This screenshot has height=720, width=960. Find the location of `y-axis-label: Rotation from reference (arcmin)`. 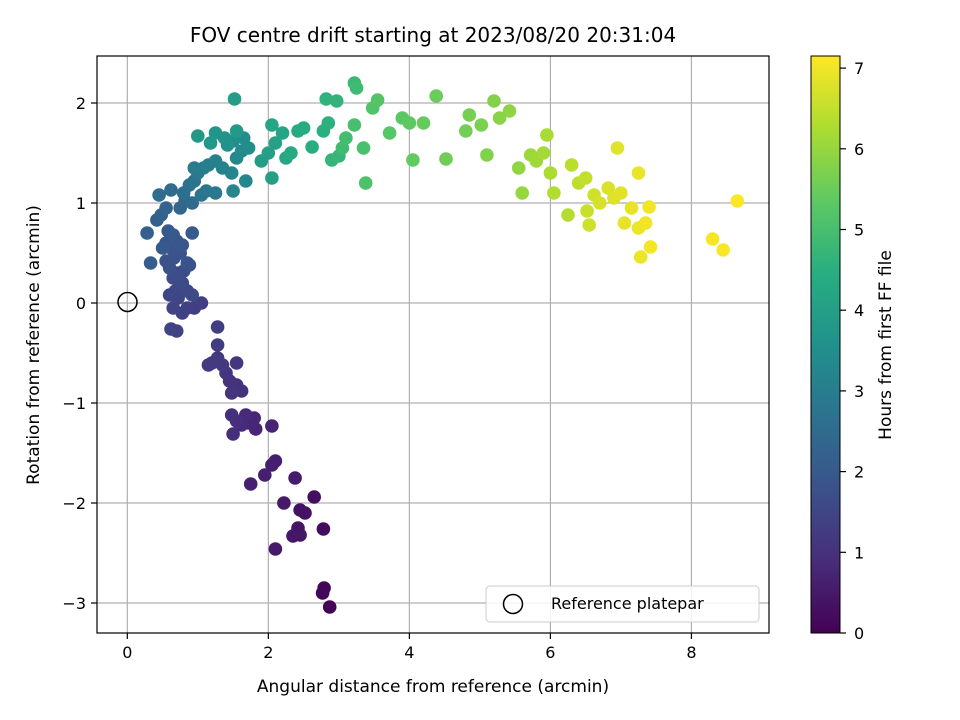

y-axis-label: Rotation from reference (arcmin) is located at coordinates (34, 345).